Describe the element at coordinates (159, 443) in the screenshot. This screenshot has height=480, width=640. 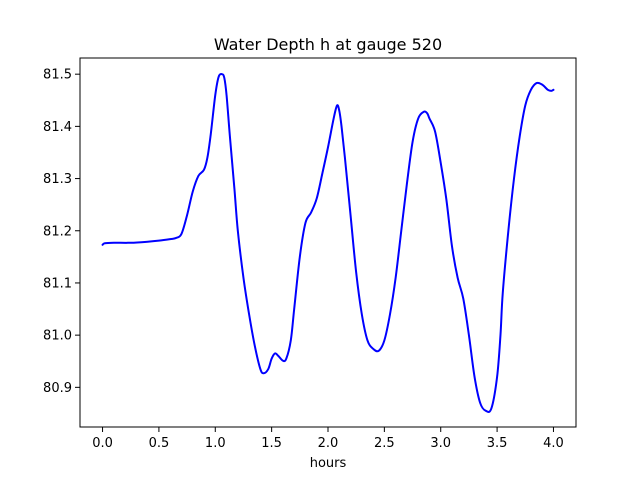
I see `x-tick-label: 0.5` at that location.